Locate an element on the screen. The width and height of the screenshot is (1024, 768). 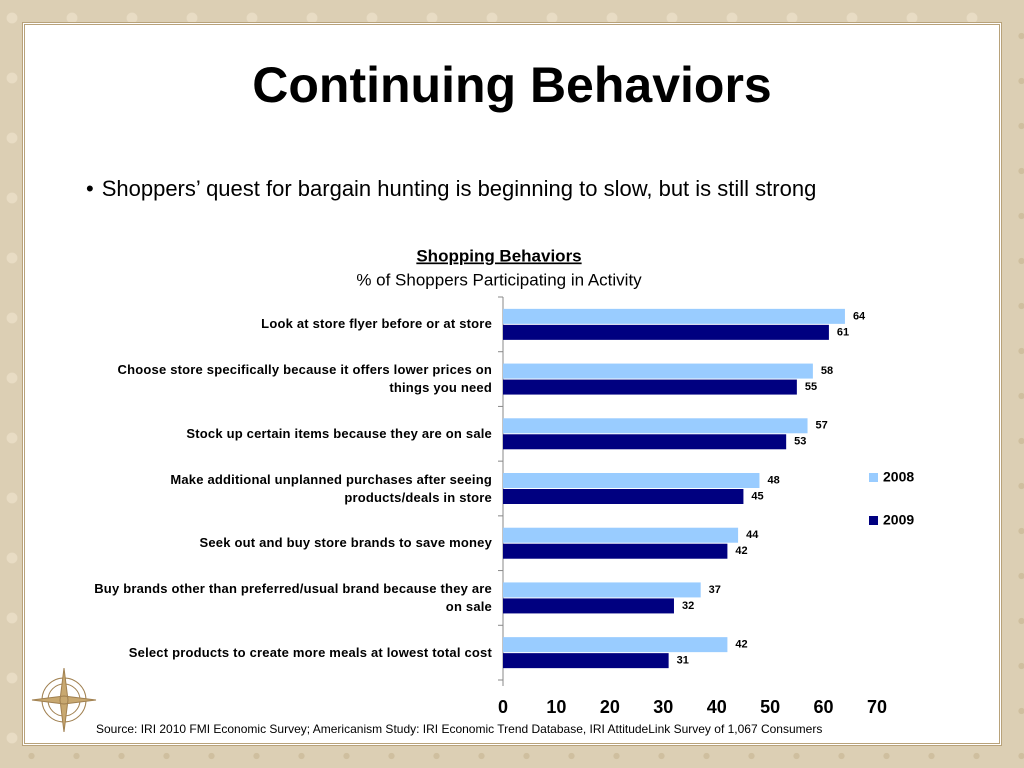
slide-title: Continuing Behaviors is located at coordinates (512, 85).